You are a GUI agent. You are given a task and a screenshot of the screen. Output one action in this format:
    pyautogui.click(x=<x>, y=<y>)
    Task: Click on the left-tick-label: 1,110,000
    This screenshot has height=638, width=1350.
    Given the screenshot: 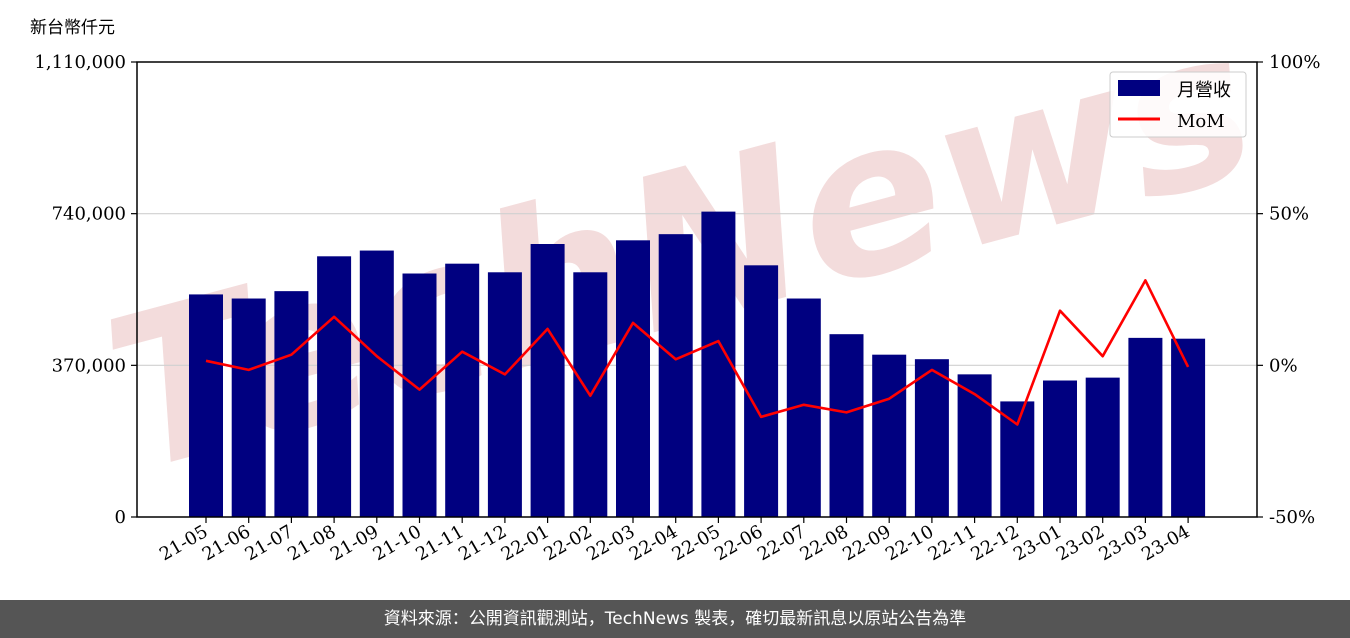 What is the action you would take?
    pyautogui.click(x=80, y=62)
    